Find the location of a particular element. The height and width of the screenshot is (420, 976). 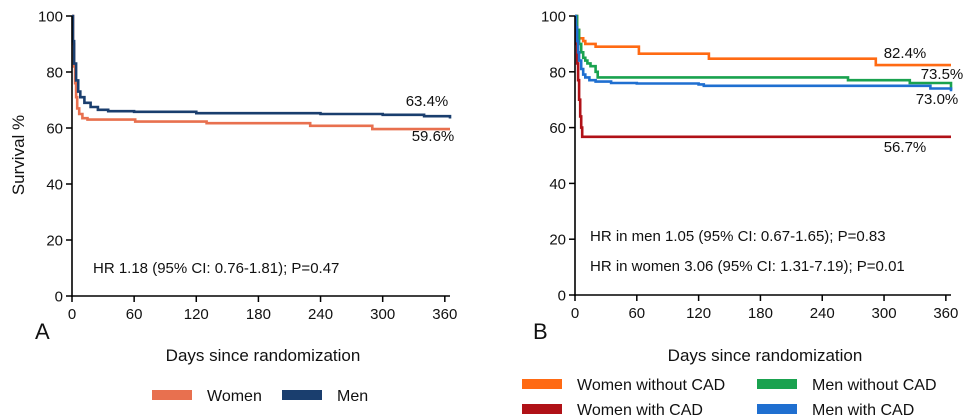

panel-b-y-tick-label-20: 20 is located at coordinates (557, 240).